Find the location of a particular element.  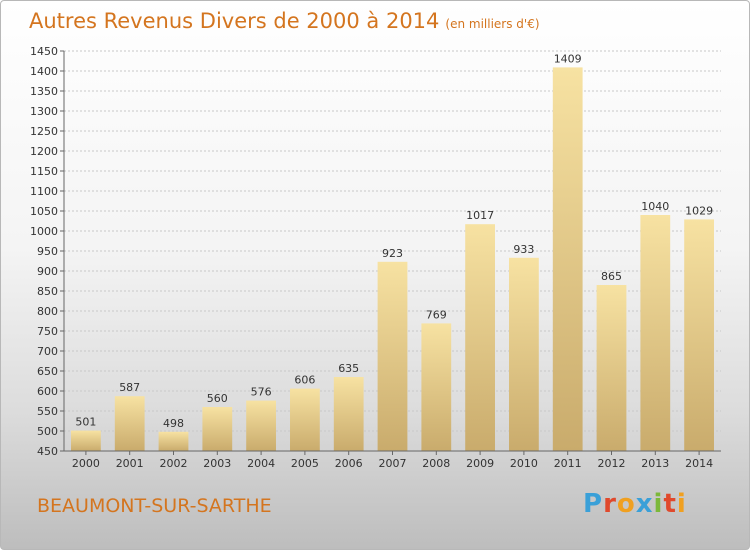

x-tick-label: 2008 is located at coordinates (436, 463).